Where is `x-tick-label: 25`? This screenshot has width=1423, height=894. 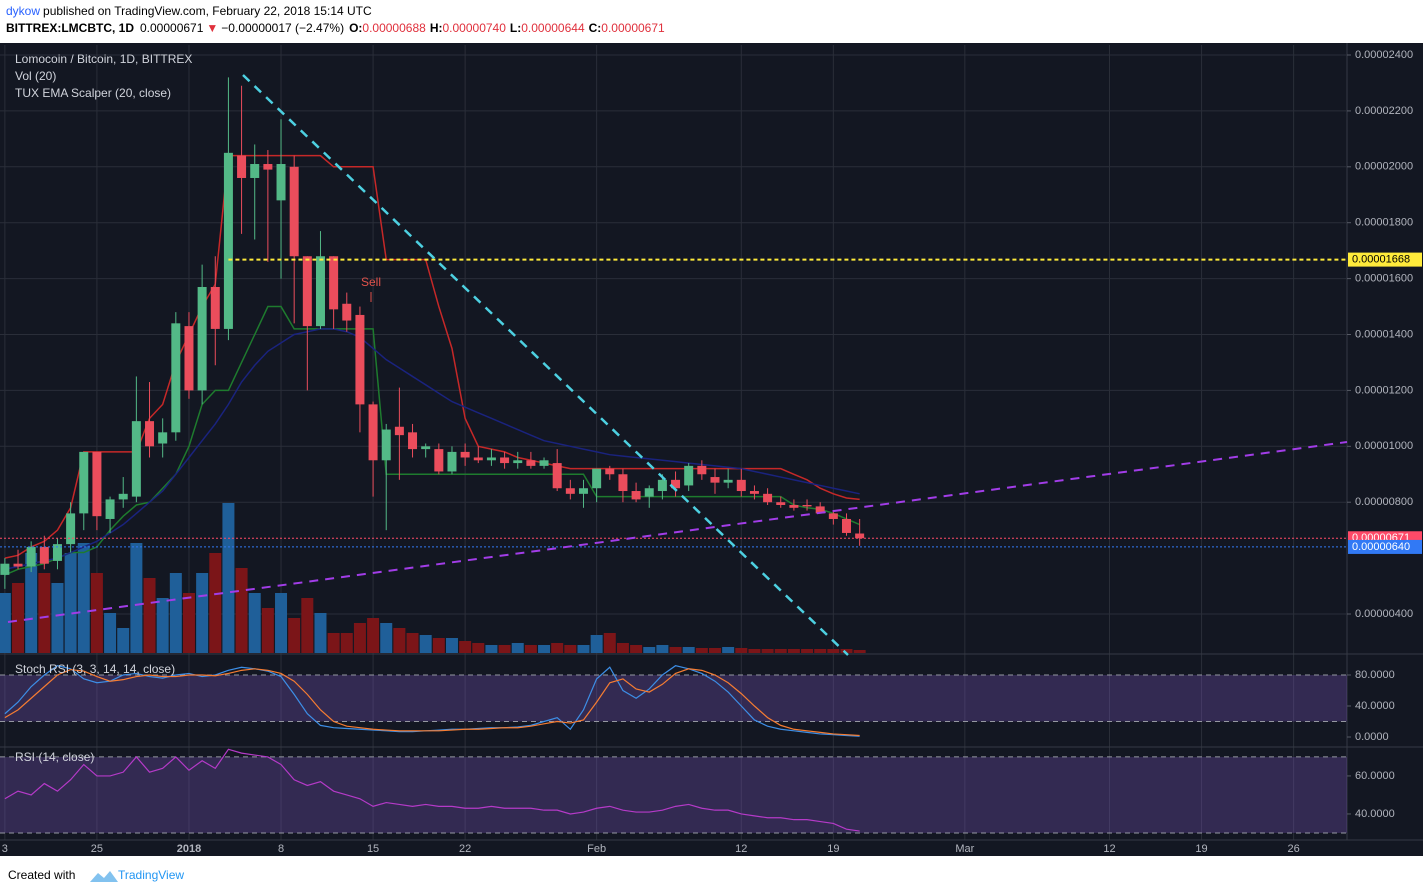
x-tick-label: 25 is located at coordinates (97, 849).